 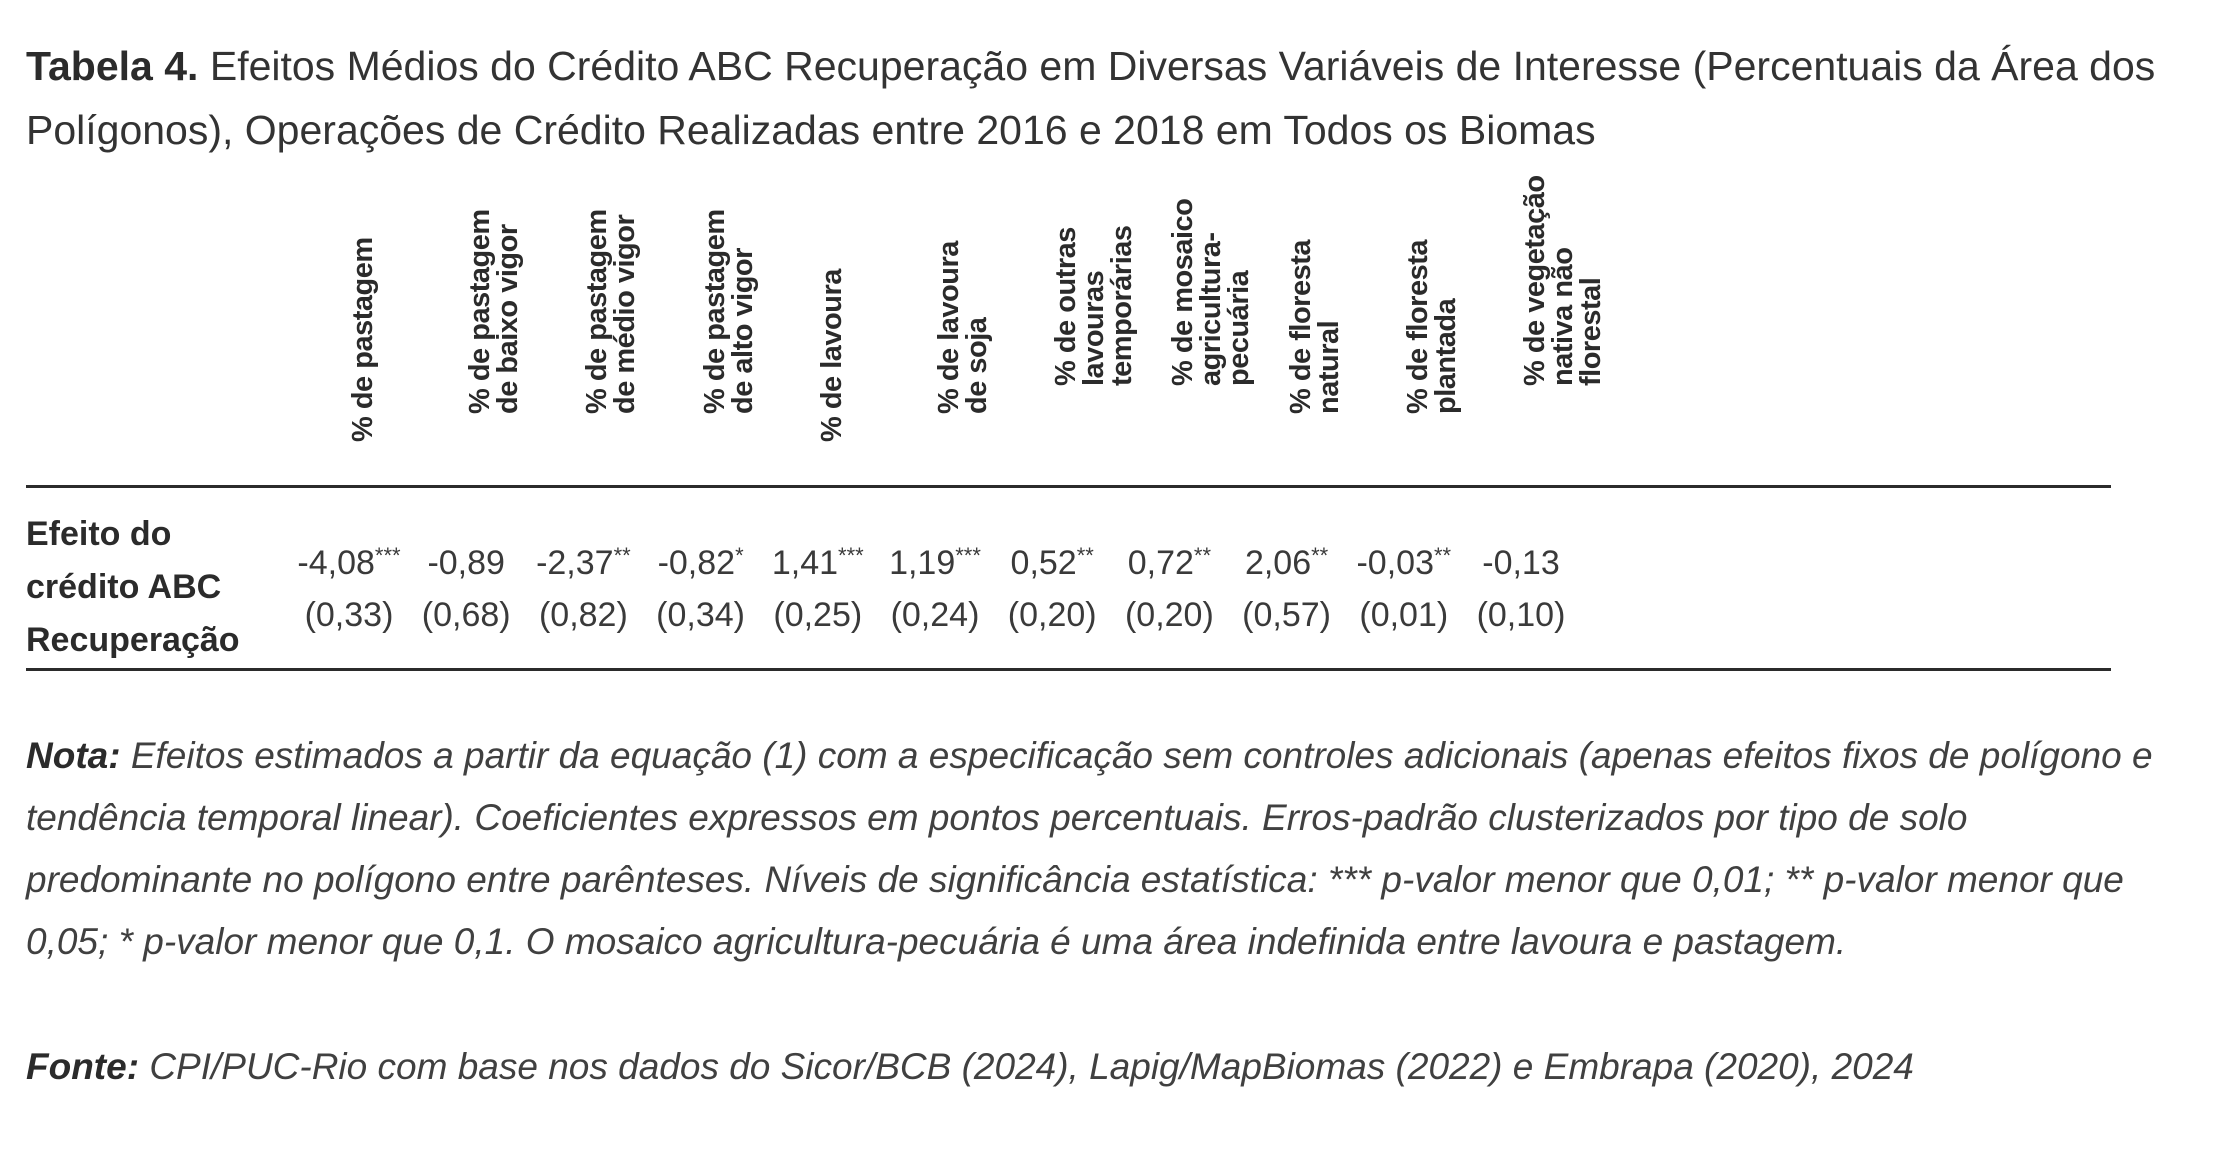 I want to click on cell-estimate: -4,08***, so click(x=349, y=559).